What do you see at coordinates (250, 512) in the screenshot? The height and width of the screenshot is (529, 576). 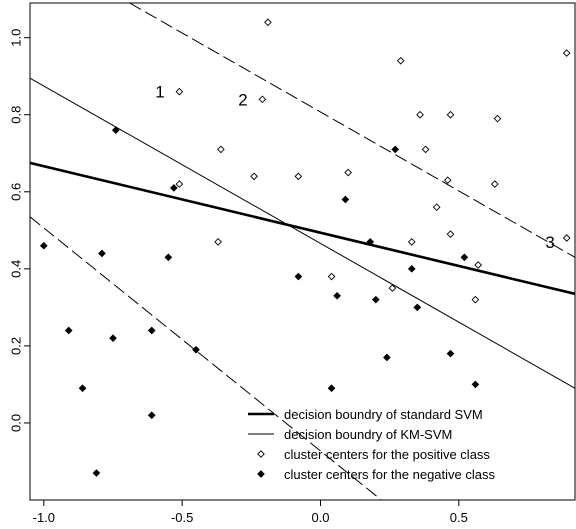 I see `x-axis: -1.0 -0.5 0.0 0.5` at bounding box center [250, 512].